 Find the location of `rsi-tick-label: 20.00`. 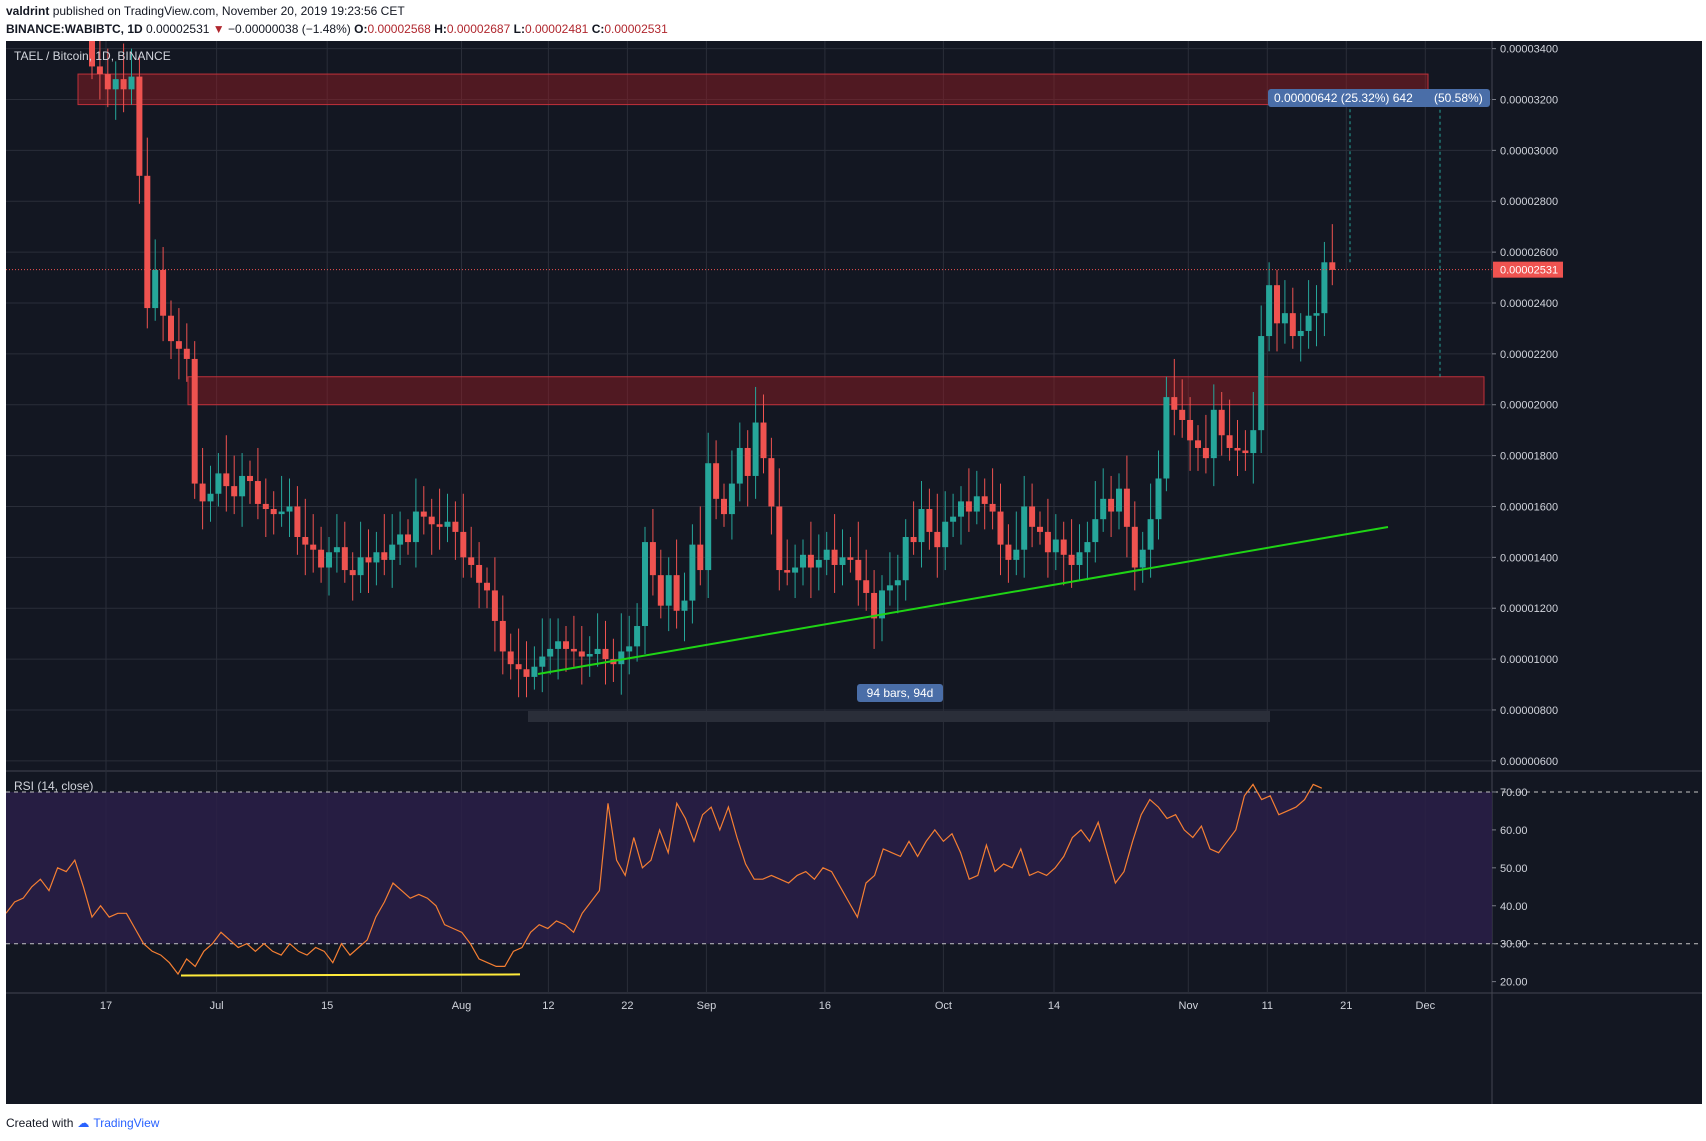

rsi-tick-label: 20.00 is located at coordinates (1514, 983).